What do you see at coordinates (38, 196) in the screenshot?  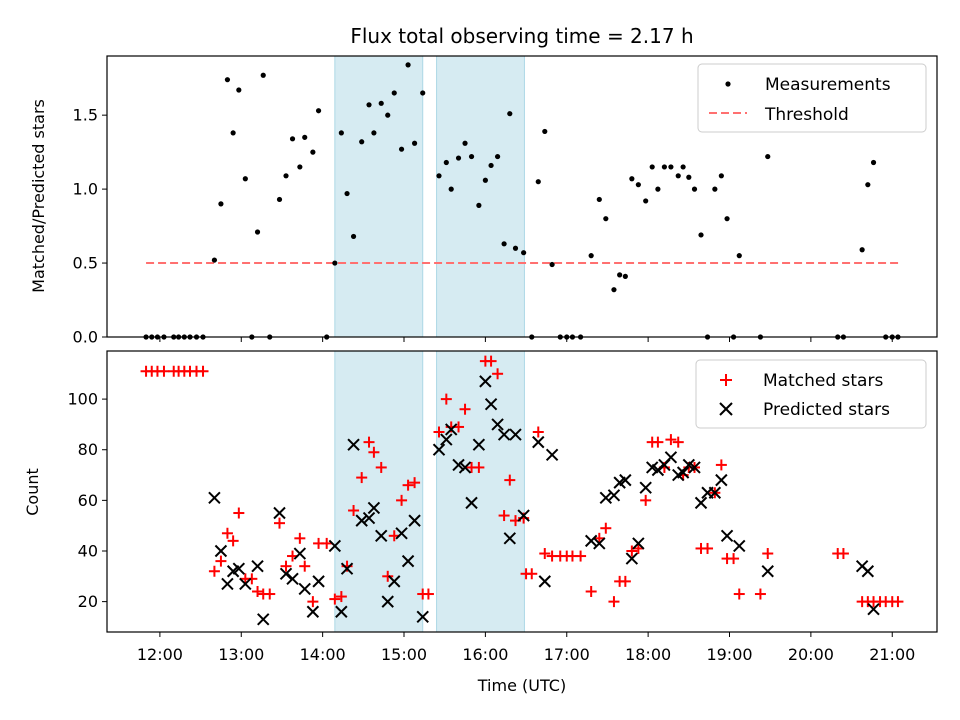 I see `ratio-y-axis-label: Matched/Predicted stars` at bounding box center [38, 196].